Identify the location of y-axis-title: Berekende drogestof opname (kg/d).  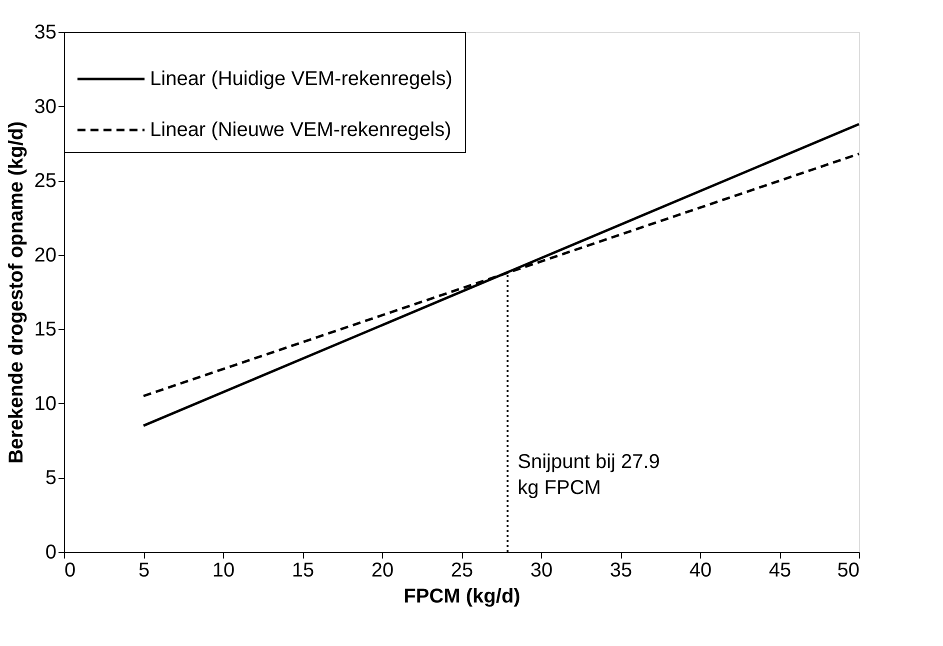
(16, 292).